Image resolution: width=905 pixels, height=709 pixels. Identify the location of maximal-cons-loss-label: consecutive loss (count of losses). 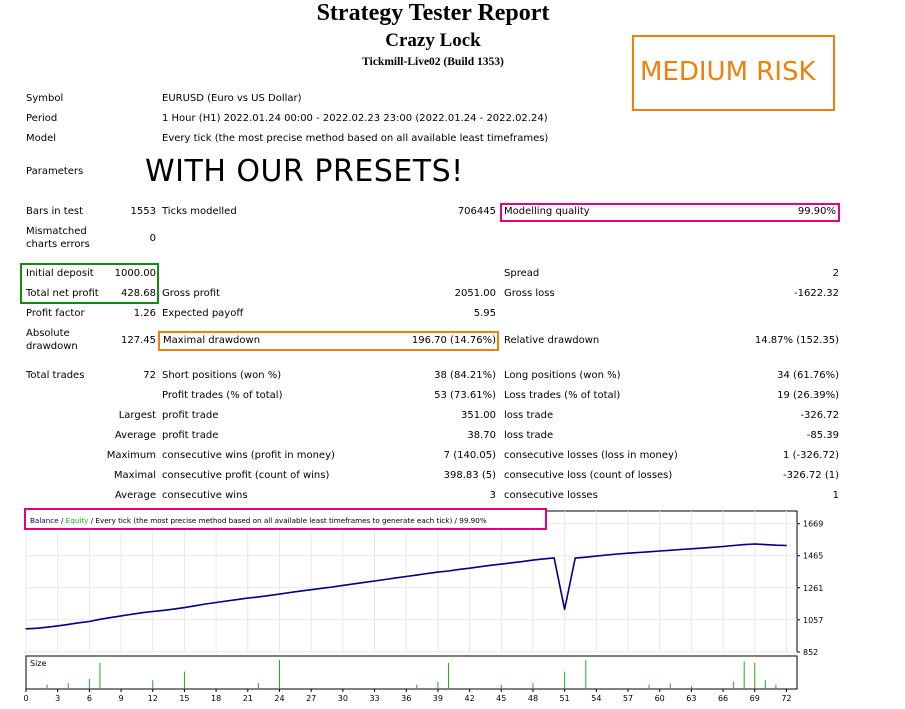
(588, 475).